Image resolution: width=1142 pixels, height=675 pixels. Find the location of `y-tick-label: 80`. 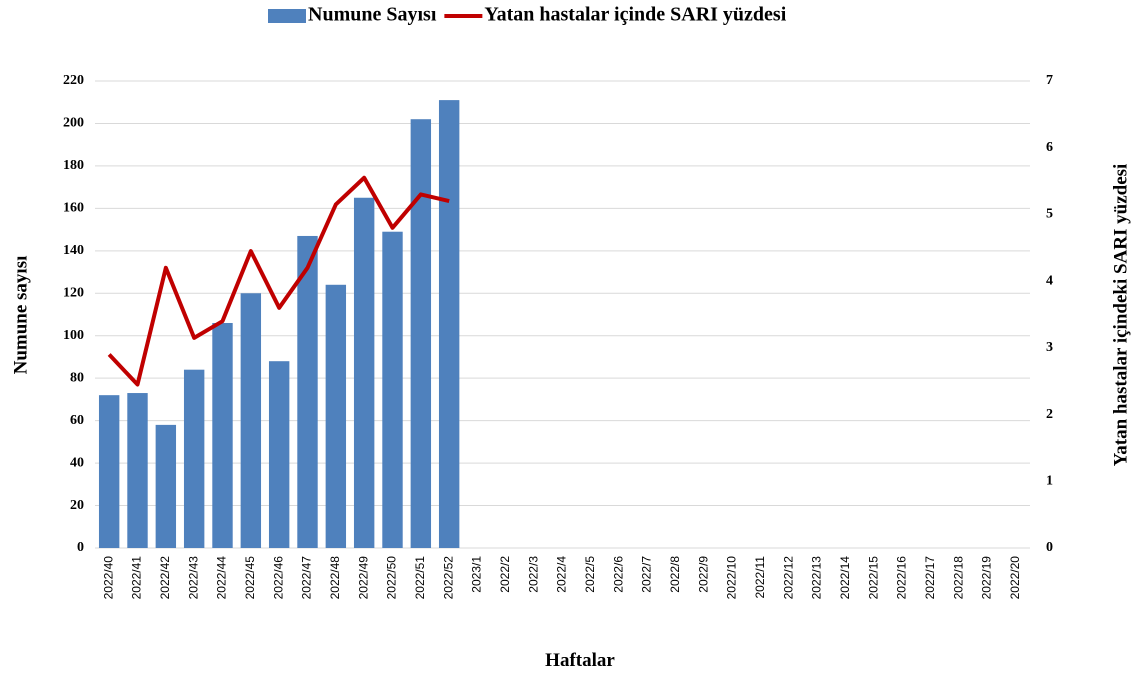

y-tick-label: 80 is located at coordinates (77, 377).